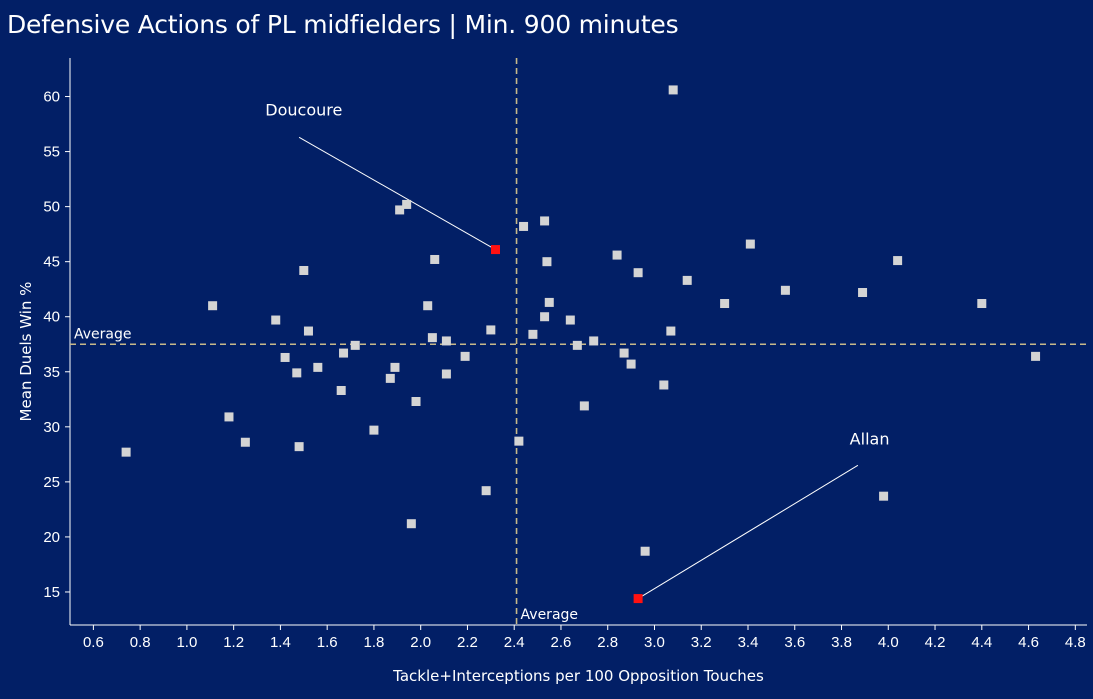 This screenshot has height=699, width=1093. Describe the element at coordinates (888, 642) in the screenshot. I see `x-tick-label: 4.0` at that location.